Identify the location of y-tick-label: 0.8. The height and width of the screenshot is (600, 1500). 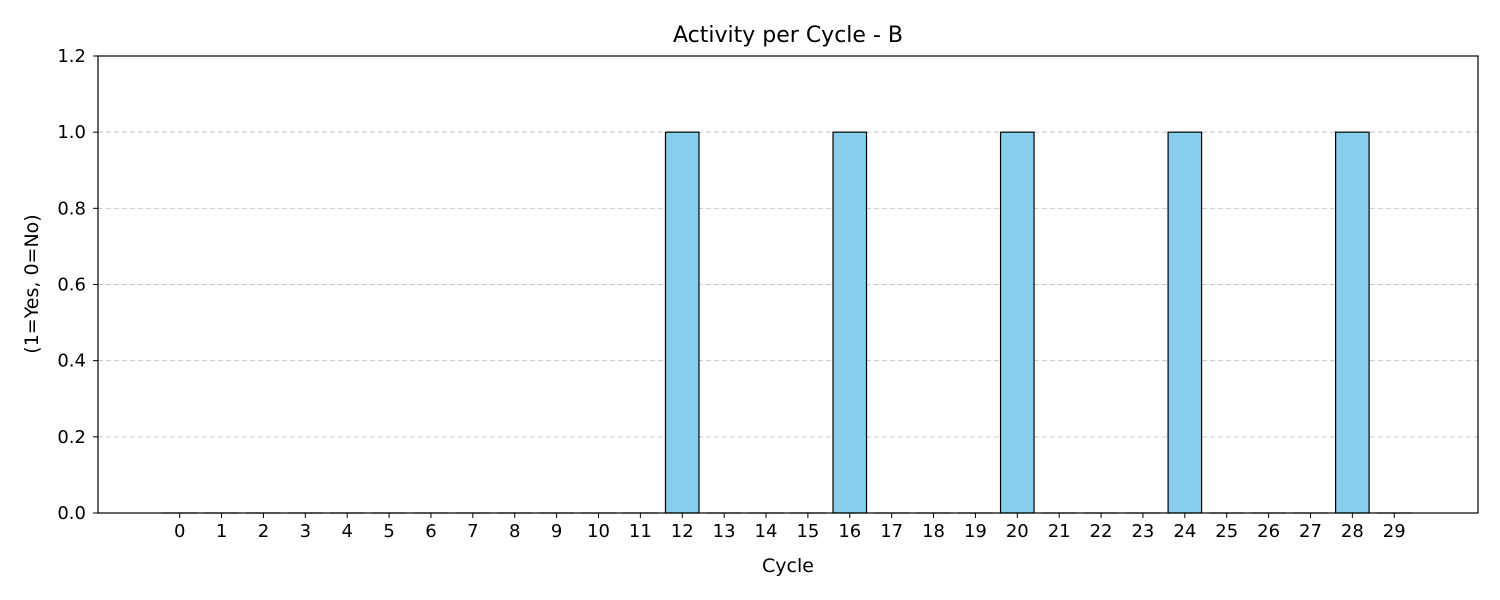
(71, 208).